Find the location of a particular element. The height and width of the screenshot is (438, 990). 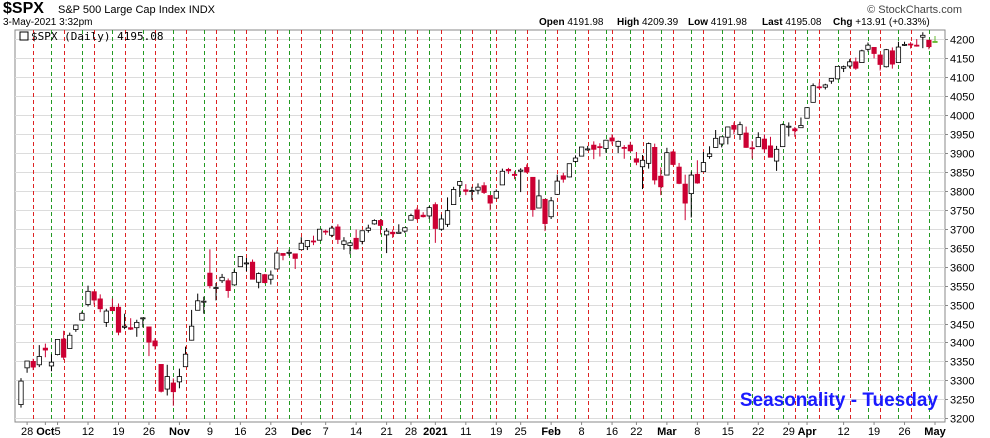

x-tick-label: Nov is located at coordinates (180, 432).